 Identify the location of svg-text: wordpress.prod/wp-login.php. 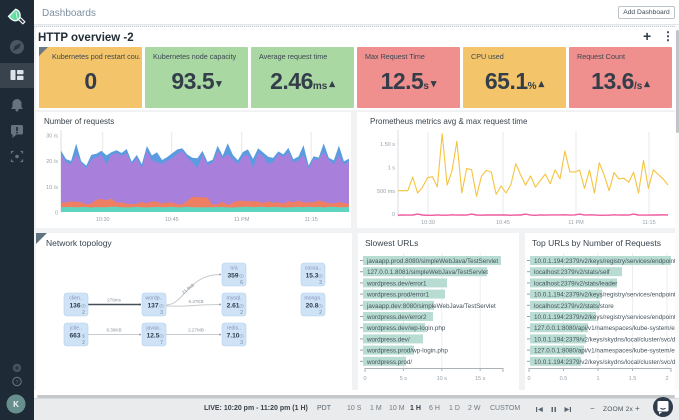
(407, 351).